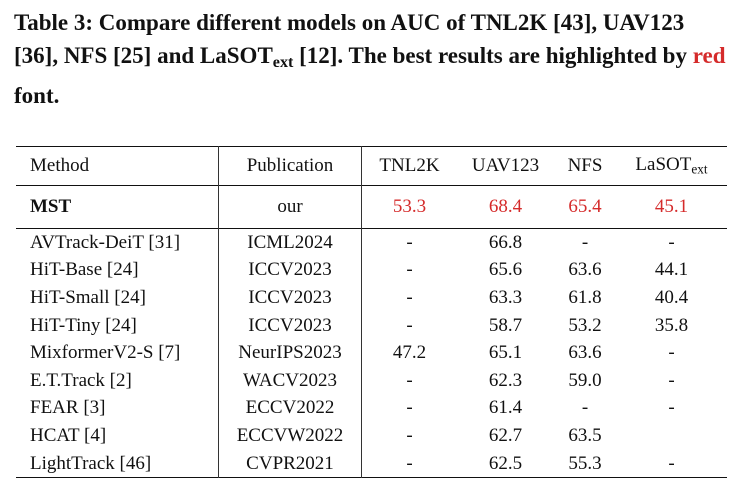 This screenshot has height=501, width=743. What do you see at coordinates (709, 55) in the screenshot?
I see `caption-red-word: red` at bounding box center [709, 55].